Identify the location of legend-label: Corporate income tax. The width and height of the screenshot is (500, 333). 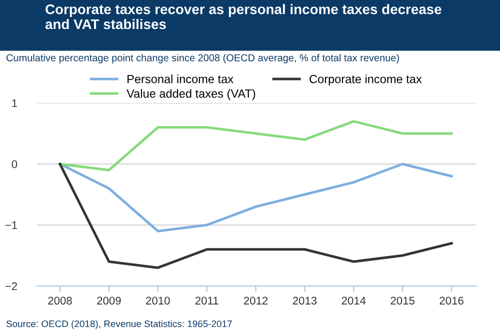
(366, 80).